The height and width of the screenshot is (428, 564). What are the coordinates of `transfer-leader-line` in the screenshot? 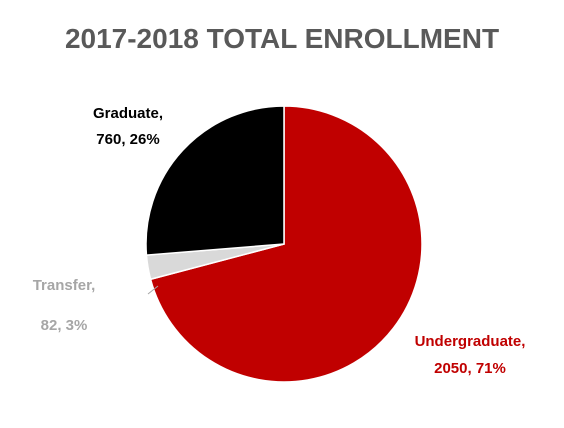 It's located at (153, 290).